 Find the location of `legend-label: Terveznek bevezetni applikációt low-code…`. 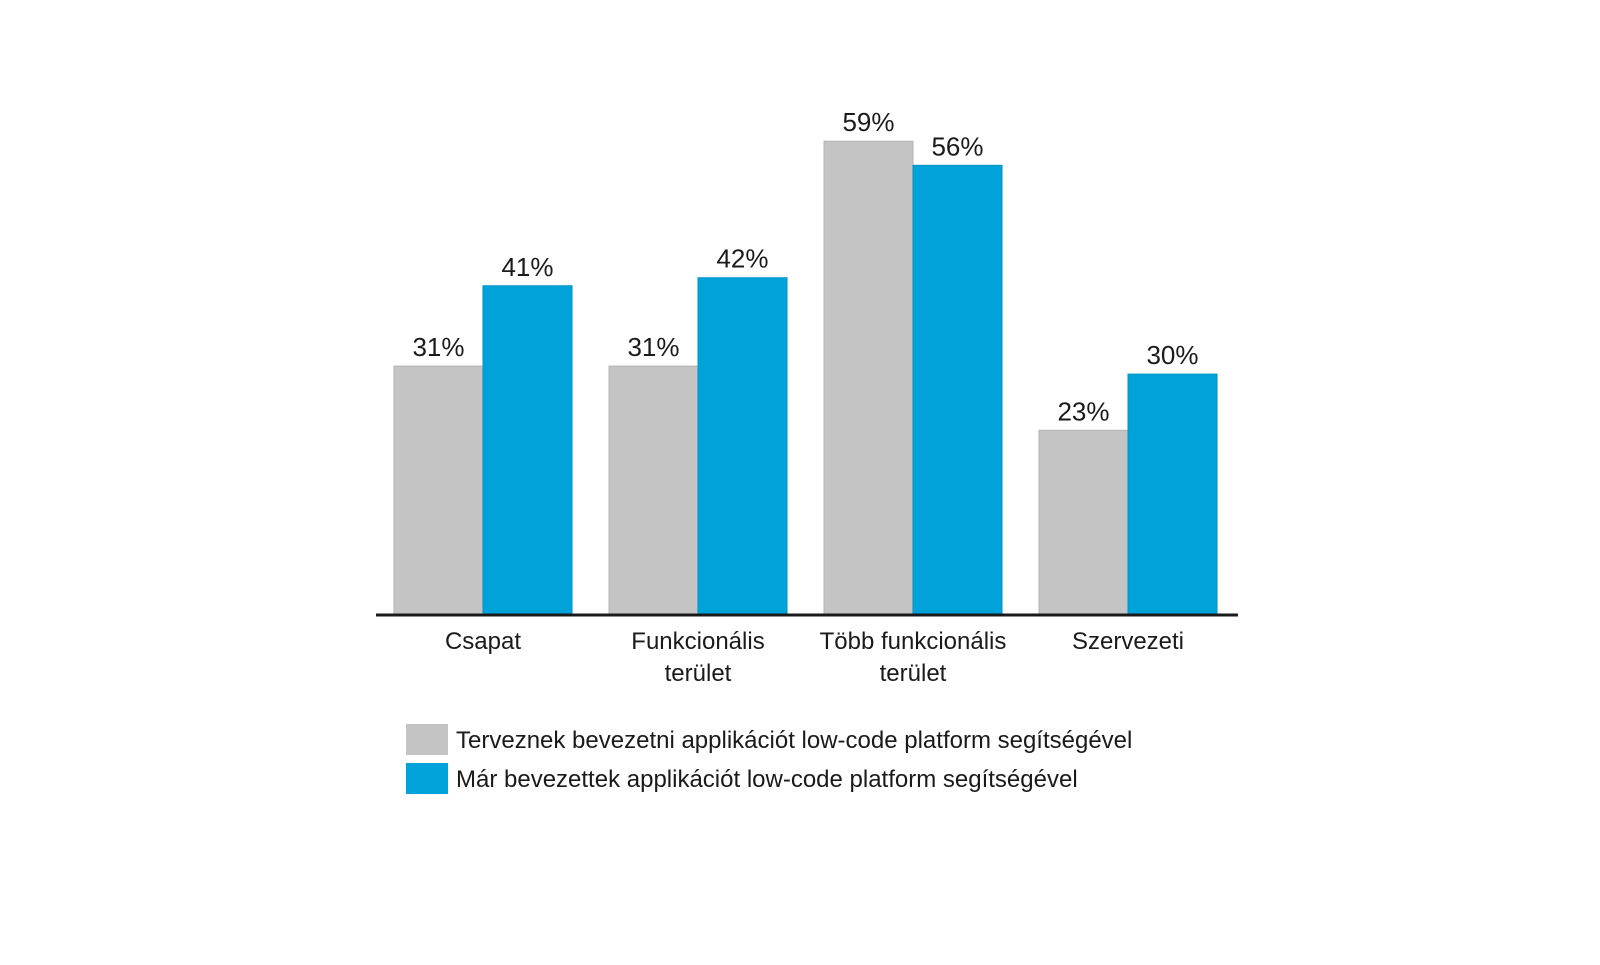

legend-label: Terveznek bevezetni applikációt low-code… is located at coordinates (794, 740).